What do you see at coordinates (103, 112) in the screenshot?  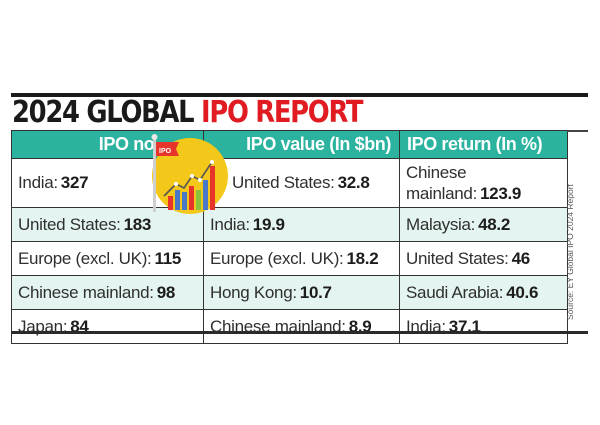 I see `title-part-black: 2024 GLOBAL` at bounding box center [103, 112].